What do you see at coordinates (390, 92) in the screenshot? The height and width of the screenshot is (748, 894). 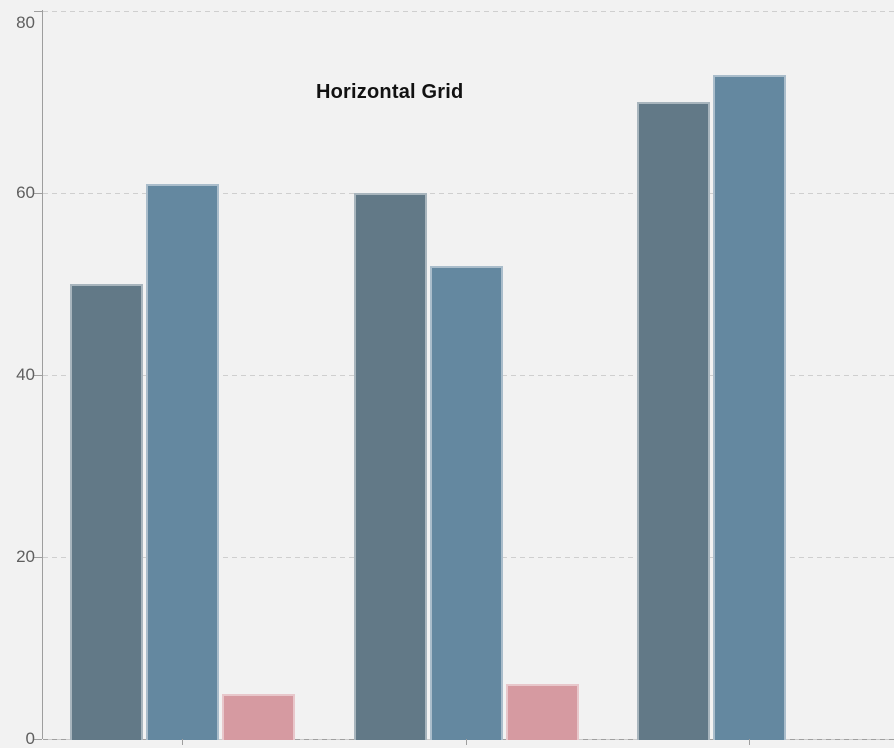 I see `chart-title: Horizontal Grid` at bounding box center [390, 92].